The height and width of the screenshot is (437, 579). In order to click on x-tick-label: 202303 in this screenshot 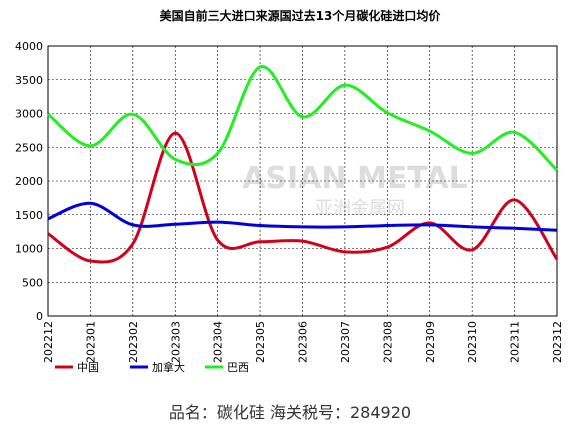, I will do `click(175, 342)`.